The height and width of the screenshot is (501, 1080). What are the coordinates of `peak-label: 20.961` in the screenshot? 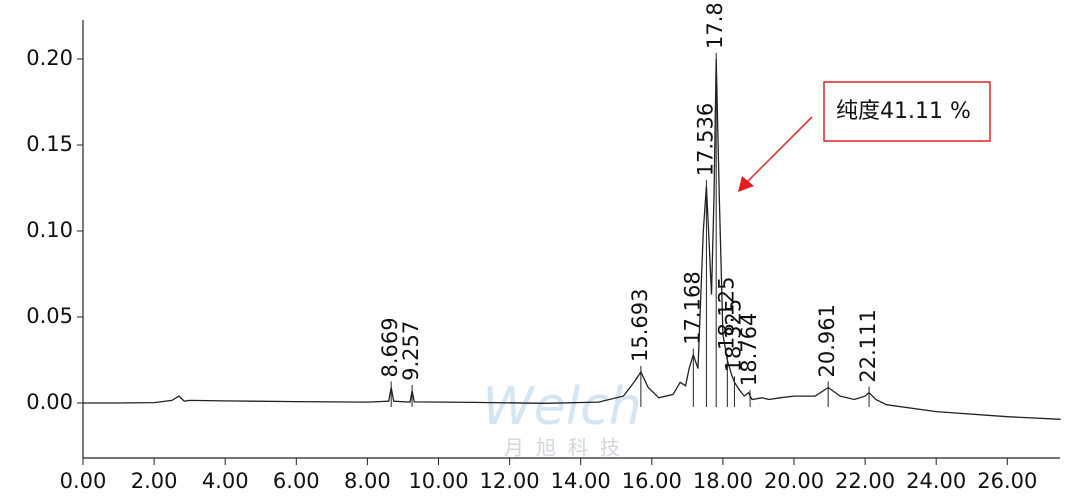 It's located at (827, 340).